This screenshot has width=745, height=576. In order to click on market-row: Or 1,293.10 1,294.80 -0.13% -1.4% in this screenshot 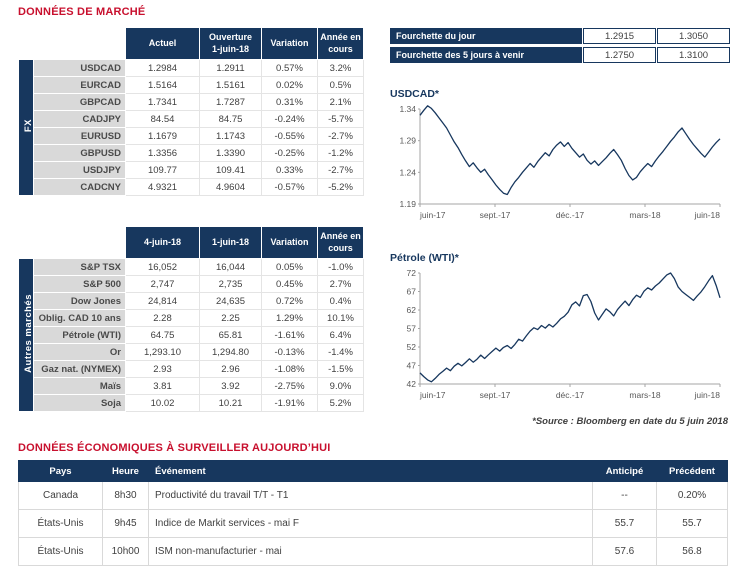, I will do `click(191, 352)`.